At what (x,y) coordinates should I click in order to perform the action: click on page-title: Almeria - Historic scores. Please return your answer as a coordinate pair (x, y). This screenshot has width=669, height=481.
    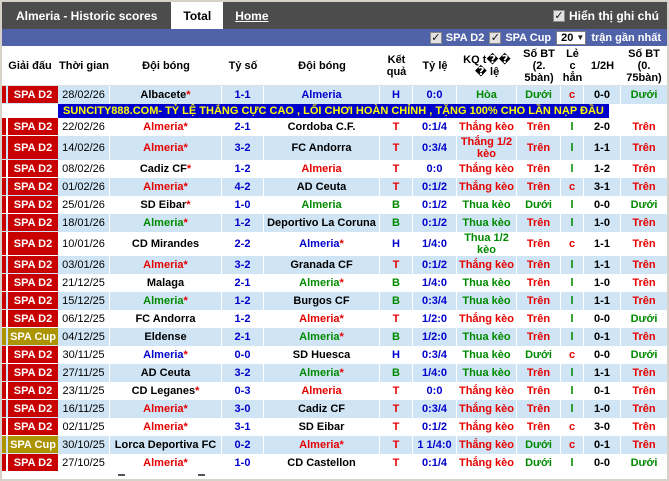
    Looking at the image, I should click on (87, 15).